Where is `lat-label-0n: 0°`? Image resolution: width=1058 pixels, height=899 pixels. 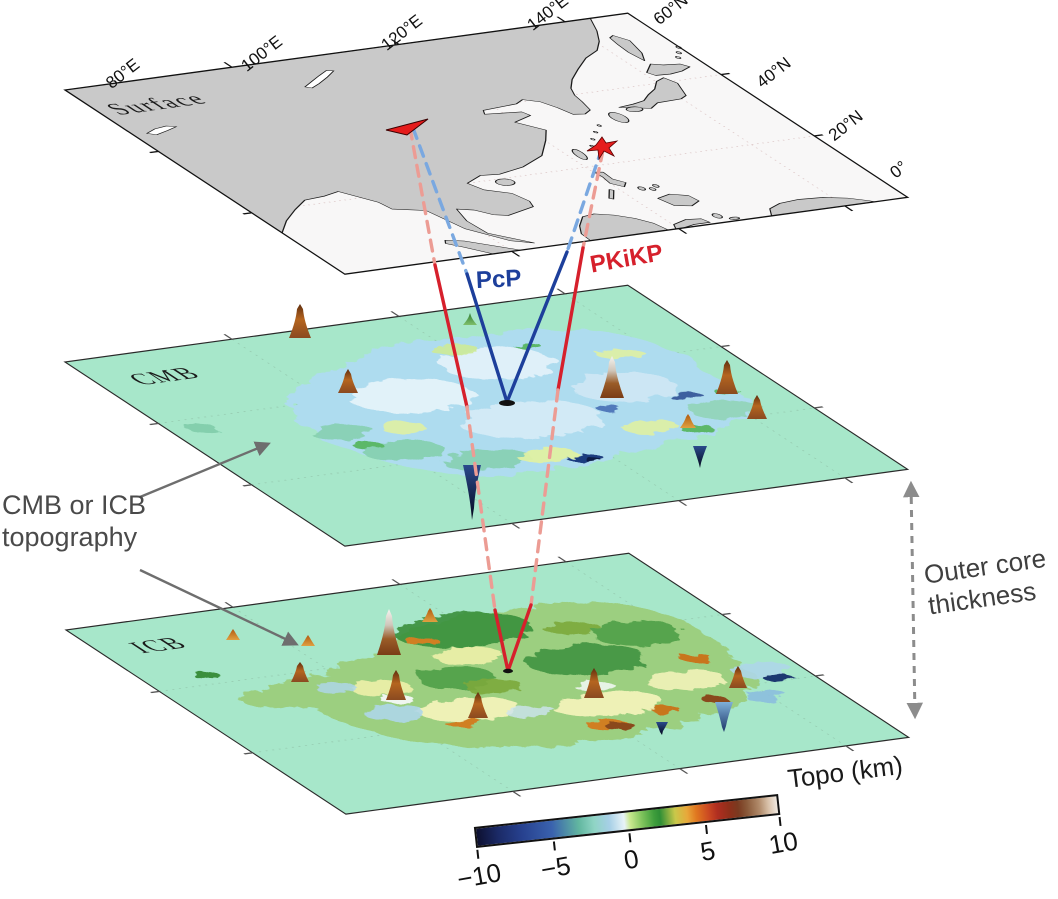 lat-label-0n: 0° is located at coordinates (898, 170).